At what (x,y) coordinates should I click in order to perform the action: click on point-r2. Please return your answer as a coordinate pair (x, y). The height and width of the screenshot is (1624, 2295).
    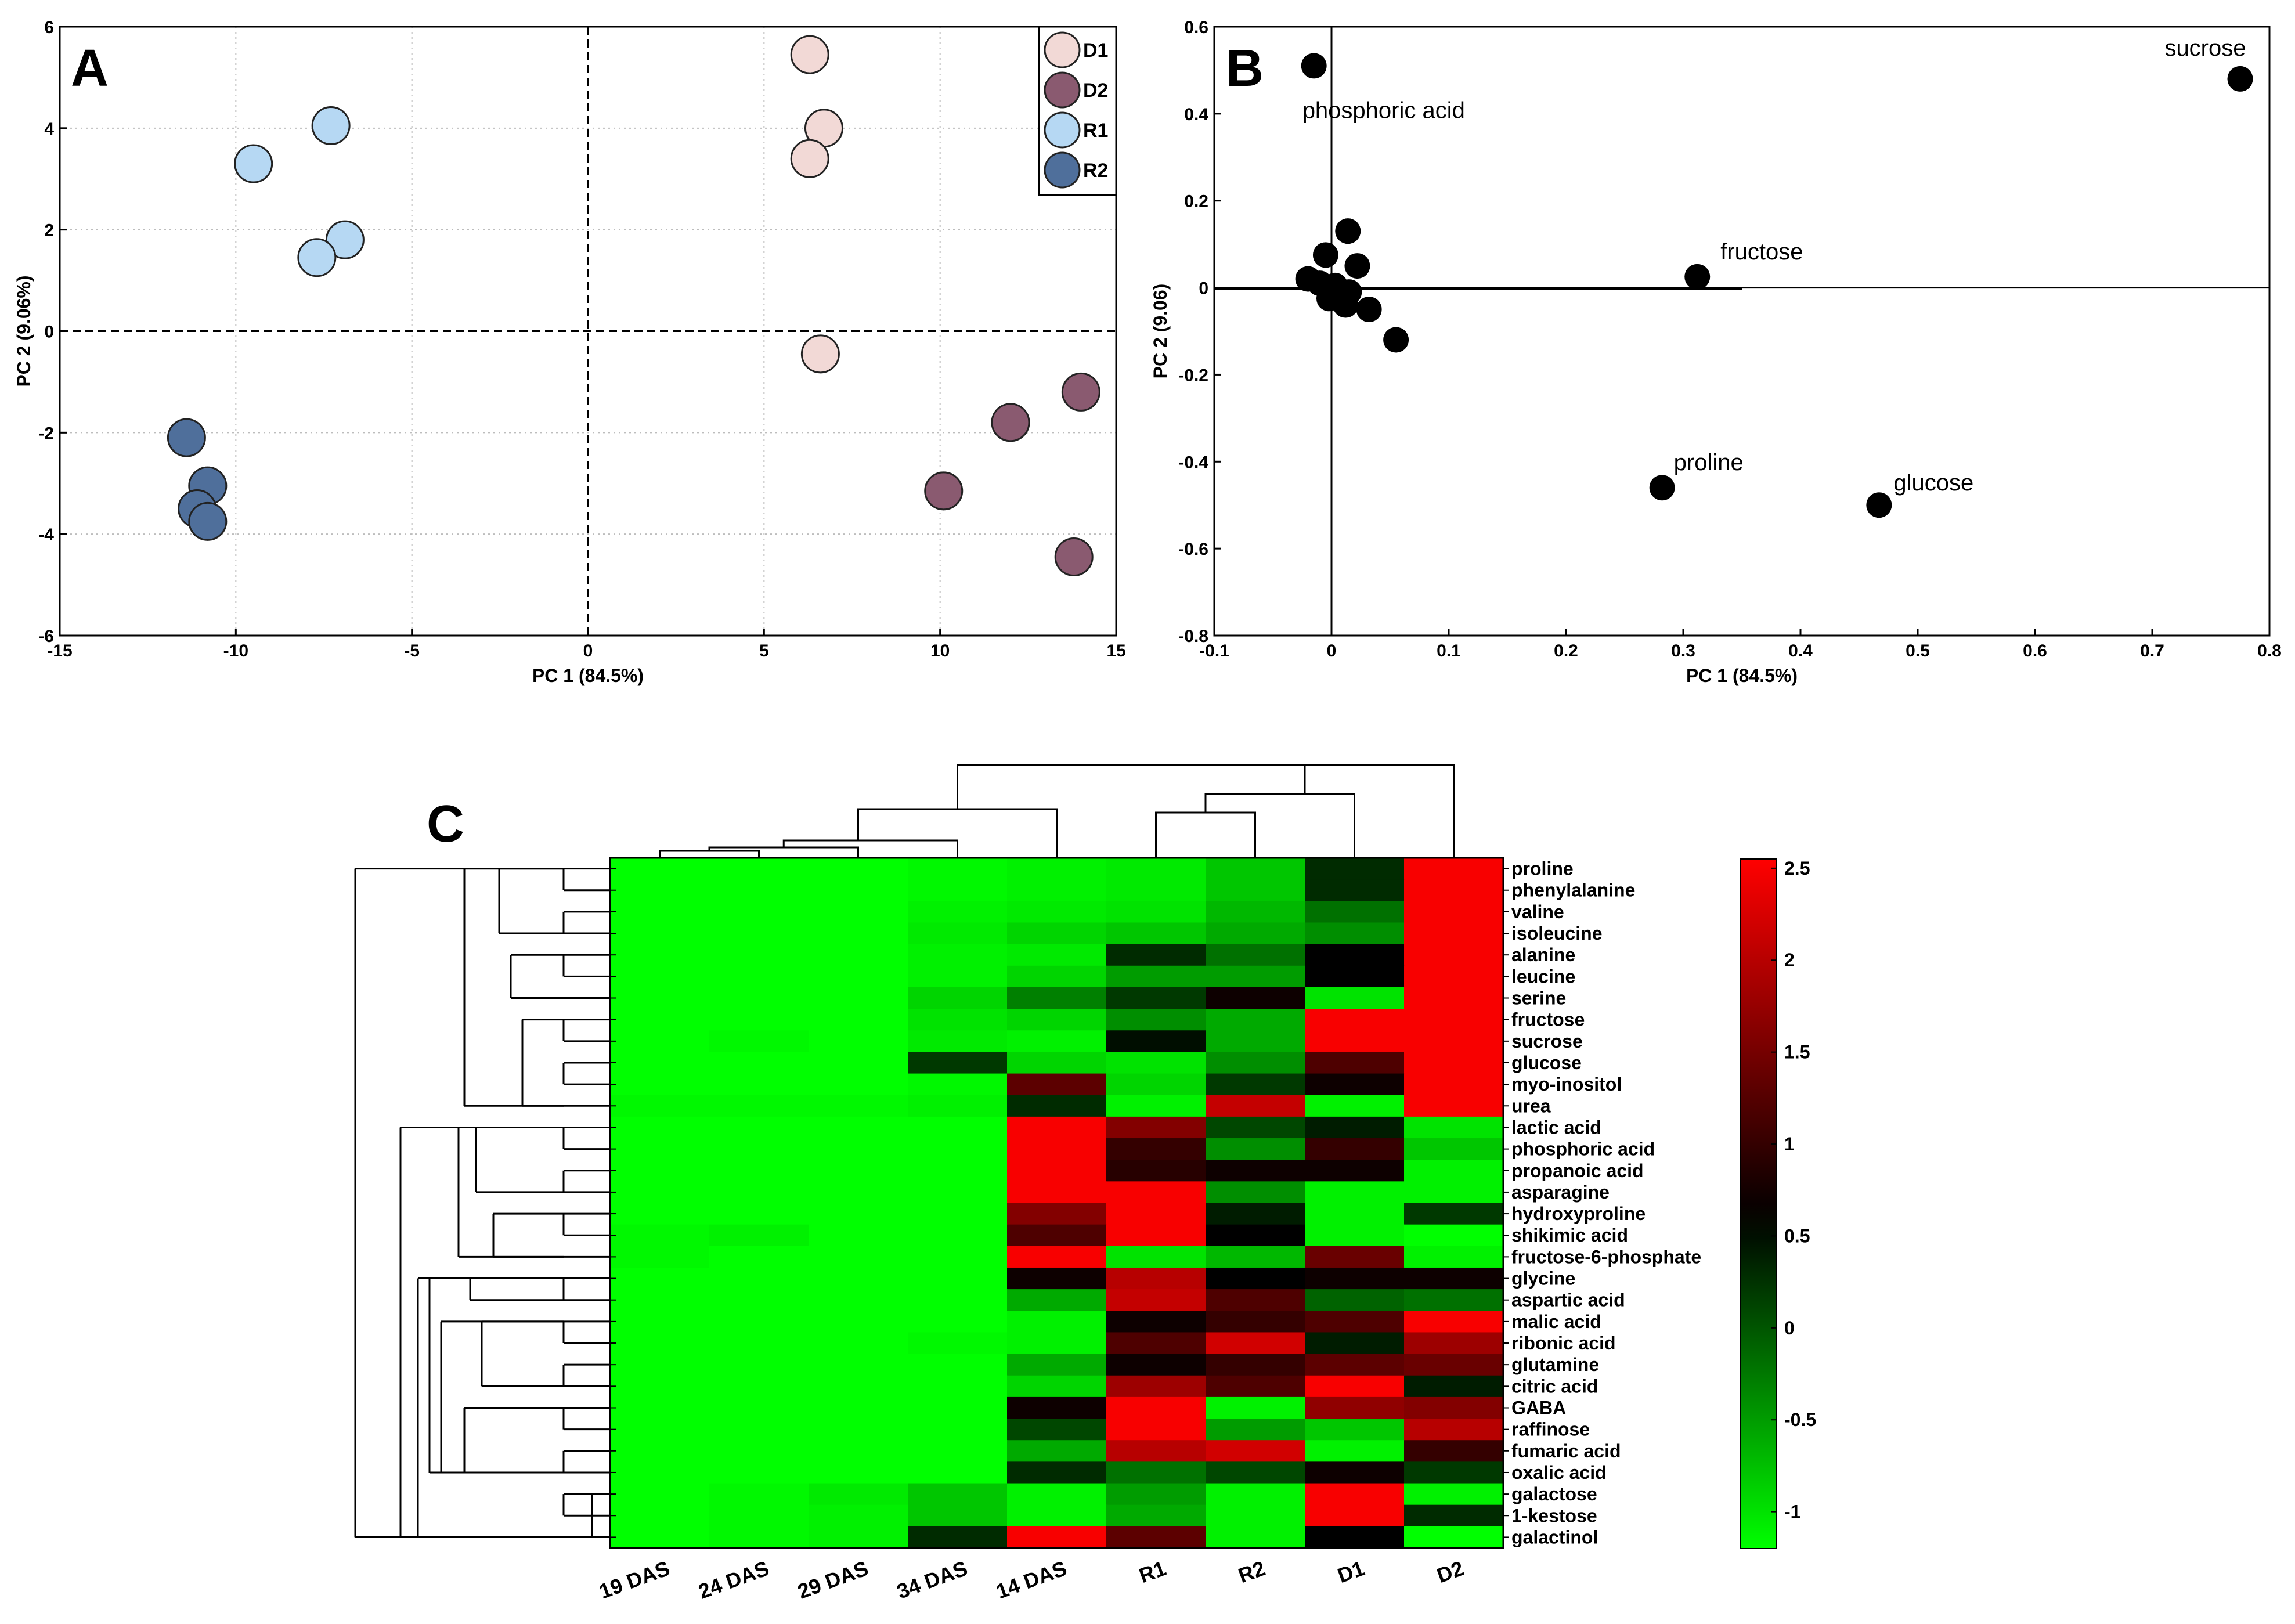
    Looking at the image, I should click on (187, 438).